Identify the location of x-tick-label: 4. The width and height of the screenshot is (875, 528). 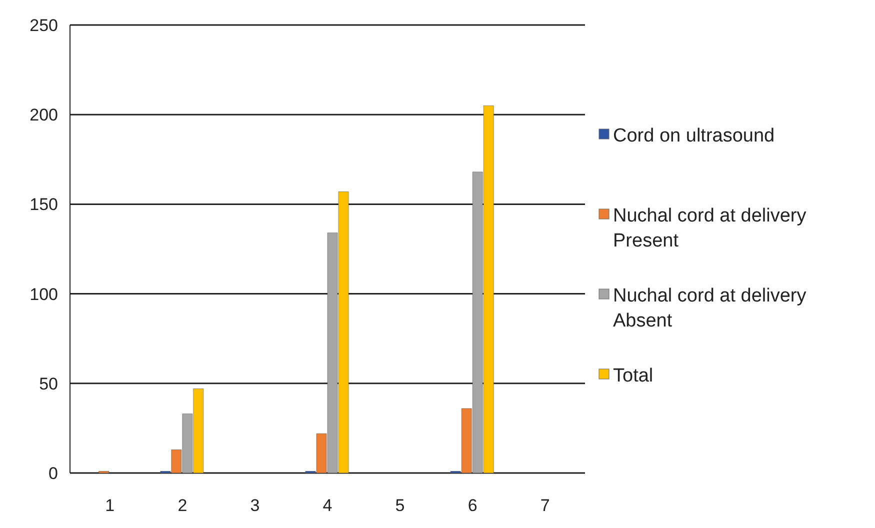
(327, 505).